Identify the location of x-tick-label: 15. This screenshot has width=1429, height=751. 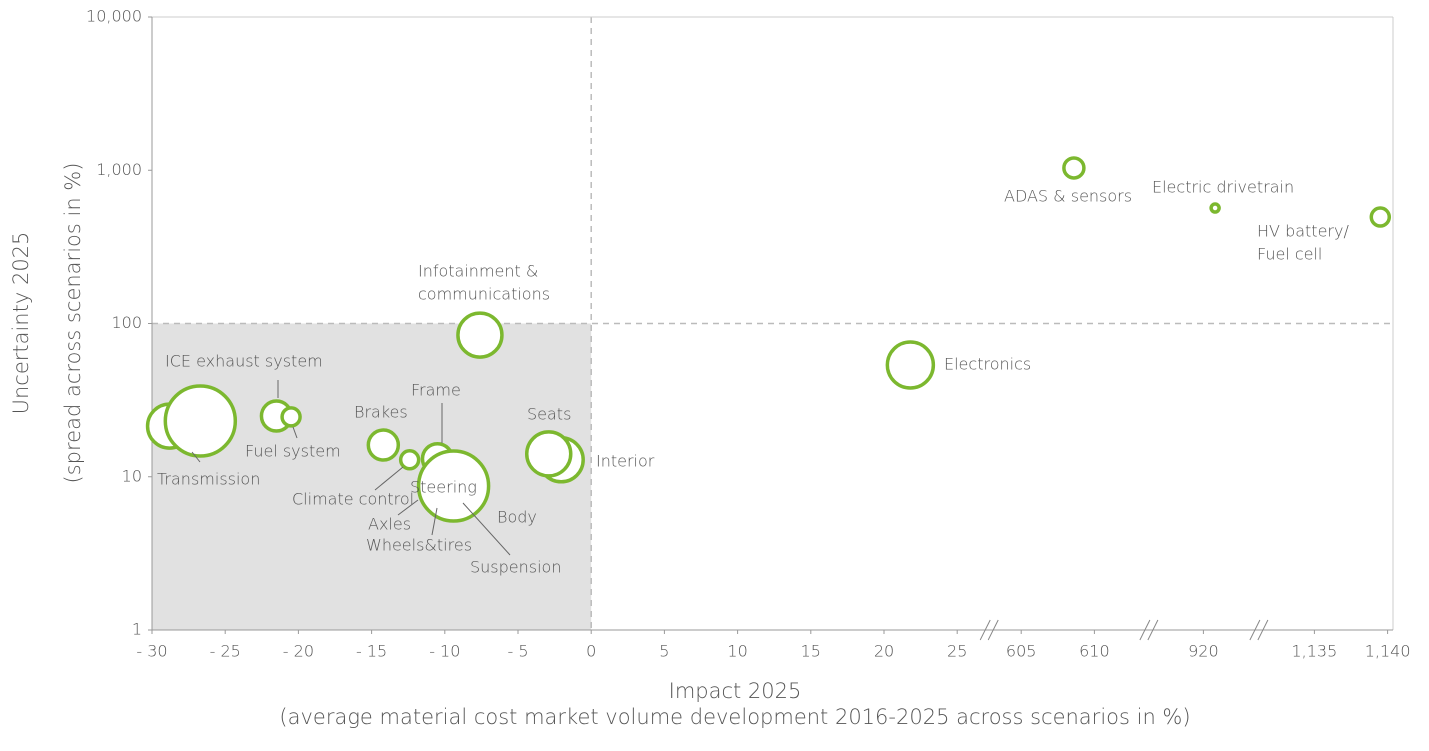
(811, 651).